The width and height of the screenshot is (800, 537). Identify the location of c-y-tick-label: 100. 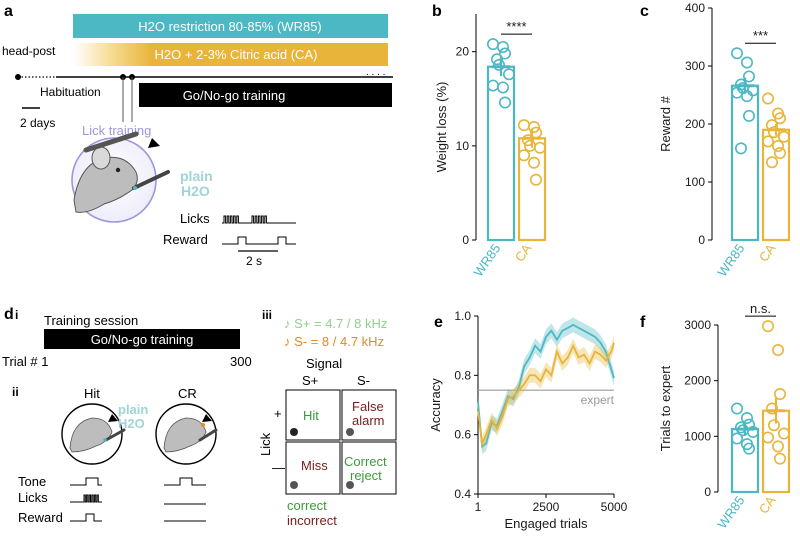
(695, 182).